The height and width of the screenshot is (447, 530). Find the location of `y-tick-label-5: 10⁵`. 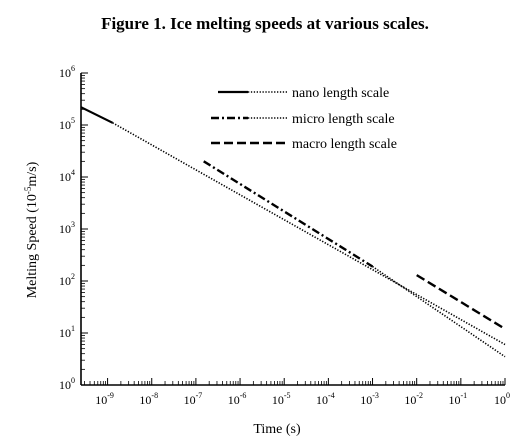

y-tick-label-5: 10⁵ is located at coordinates (67, 124).